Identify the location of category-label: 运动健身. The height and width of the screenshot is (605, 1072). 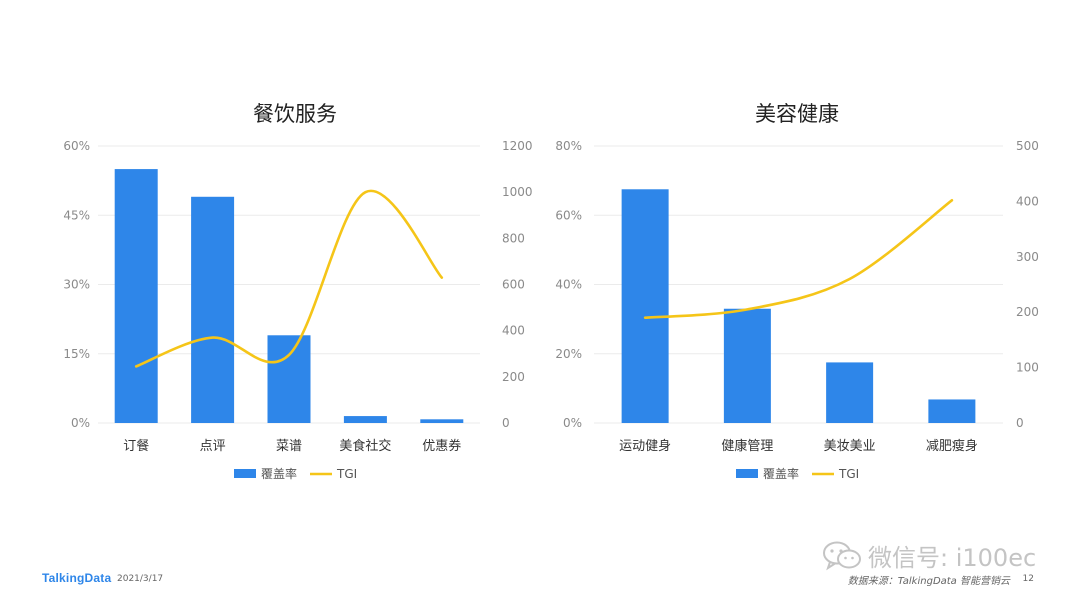
(645, 446).